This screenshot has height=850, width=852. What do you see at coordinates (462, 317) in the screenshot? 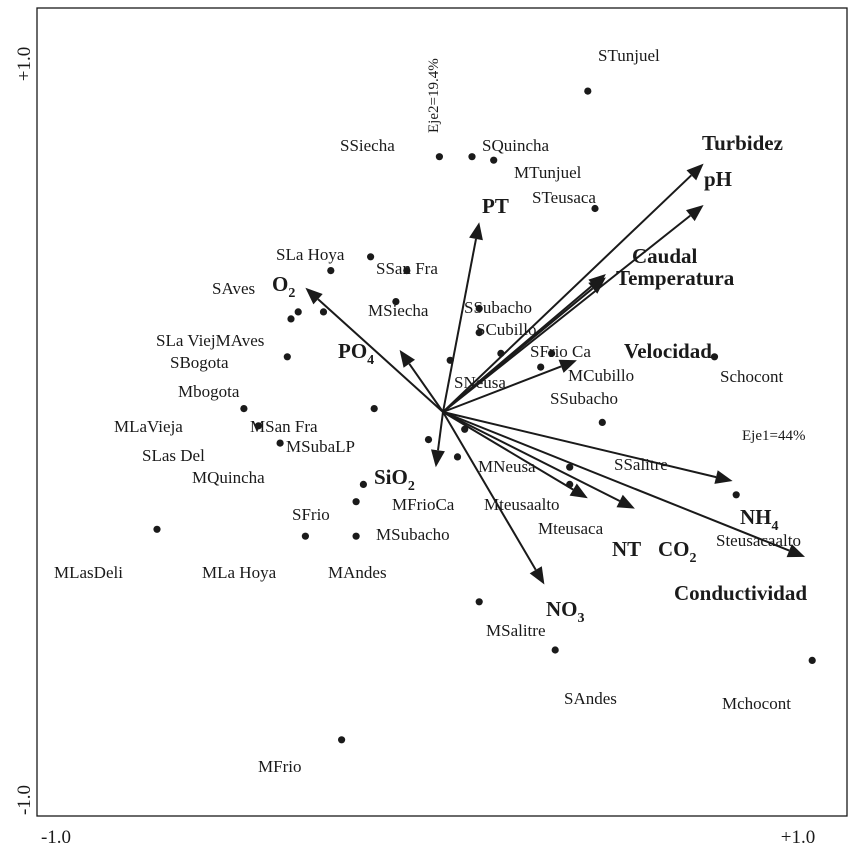
I see `vector-pt` at bounding box center [462, 317].